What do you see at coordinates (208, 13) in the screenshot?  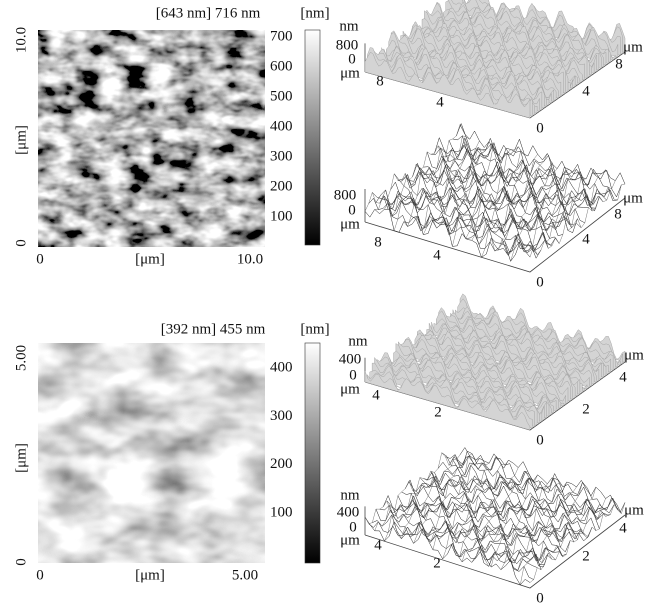 I see `height-range: [643 nm] 716 nm` at bounding box center [208, 13].